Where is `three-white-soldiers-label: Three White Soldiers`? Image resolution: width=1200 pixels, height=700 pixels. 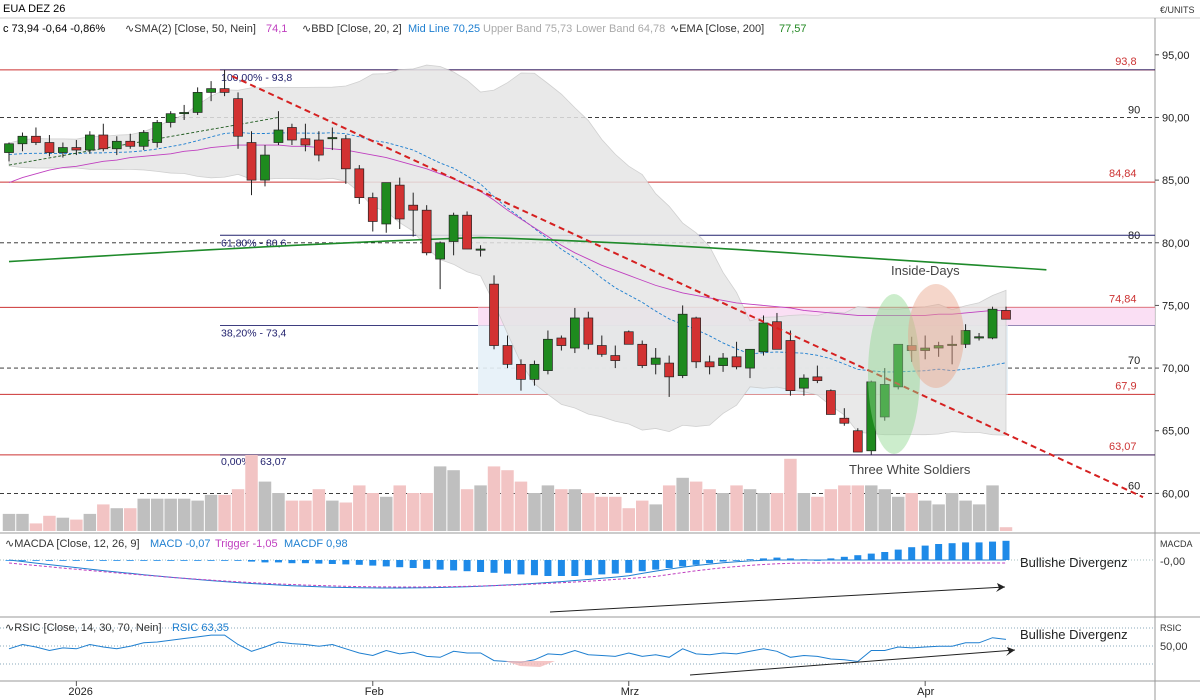 three-white-soldiers-label: Three White Soldiers is located at coordinates (910, 469).